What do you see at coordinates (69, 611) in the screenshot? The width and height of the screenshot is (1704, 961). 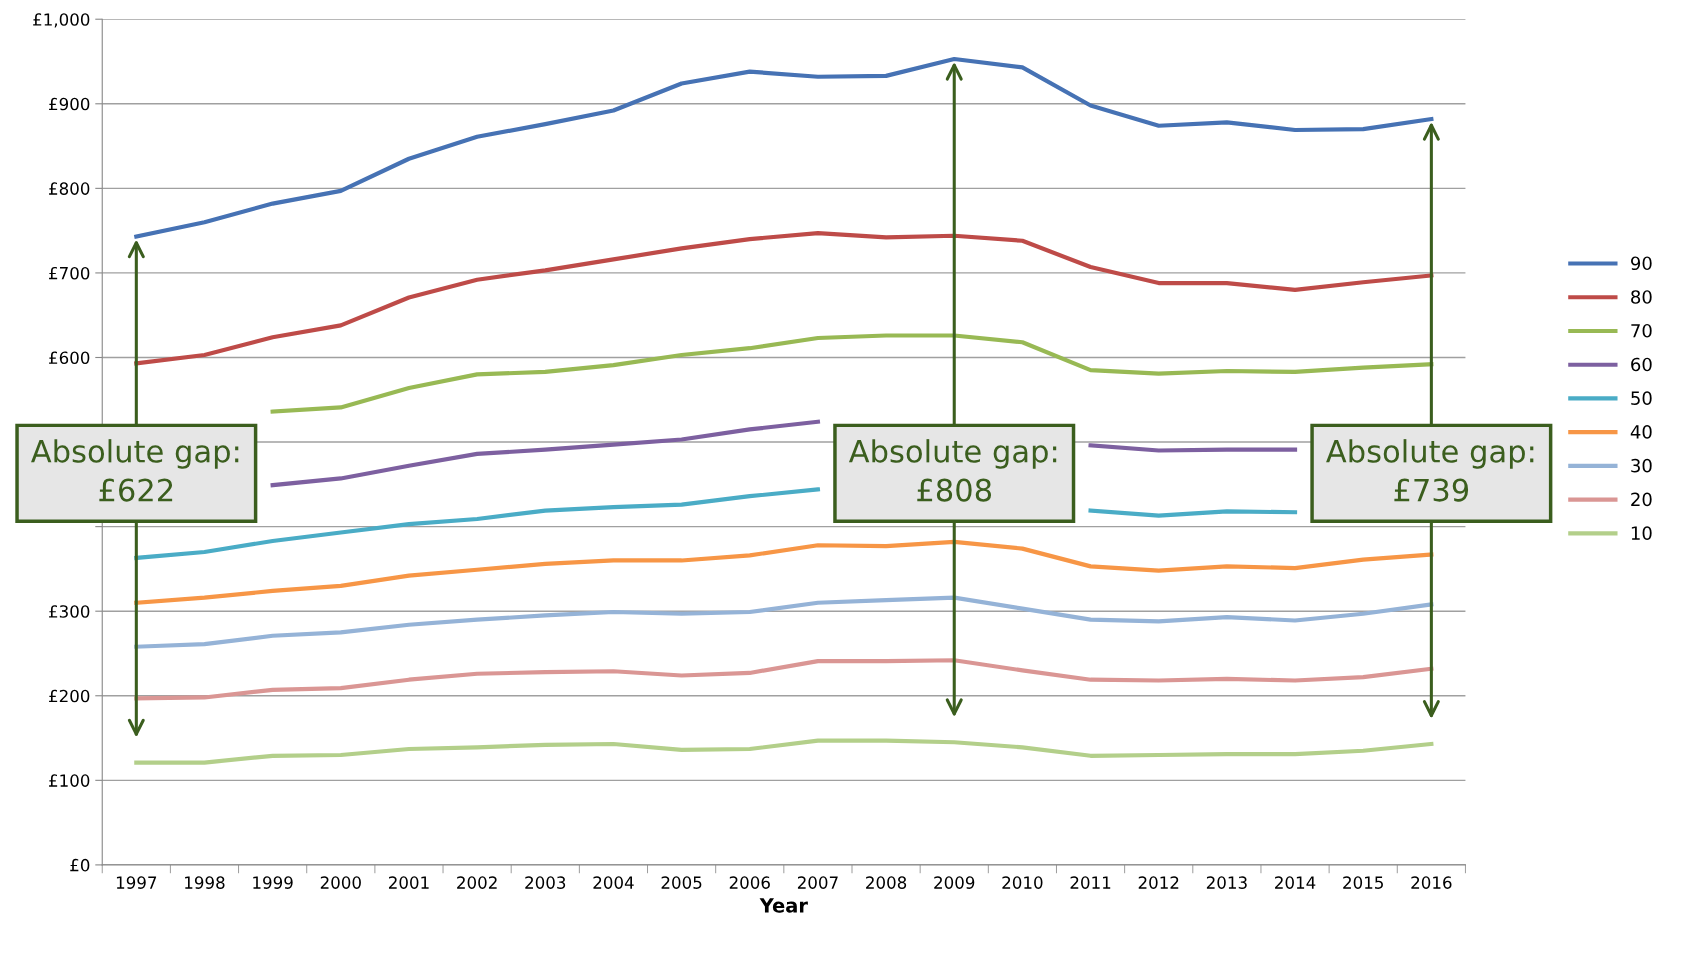 I see `y-tick-label: £300` at bounding box center [69, 611].